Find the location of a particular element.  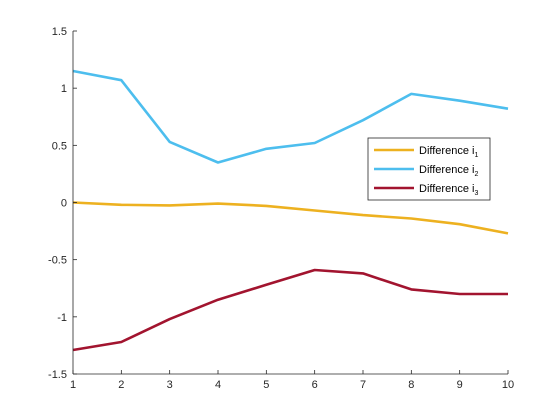

y-tick-label: -1 is located at coordinates (62, 318).